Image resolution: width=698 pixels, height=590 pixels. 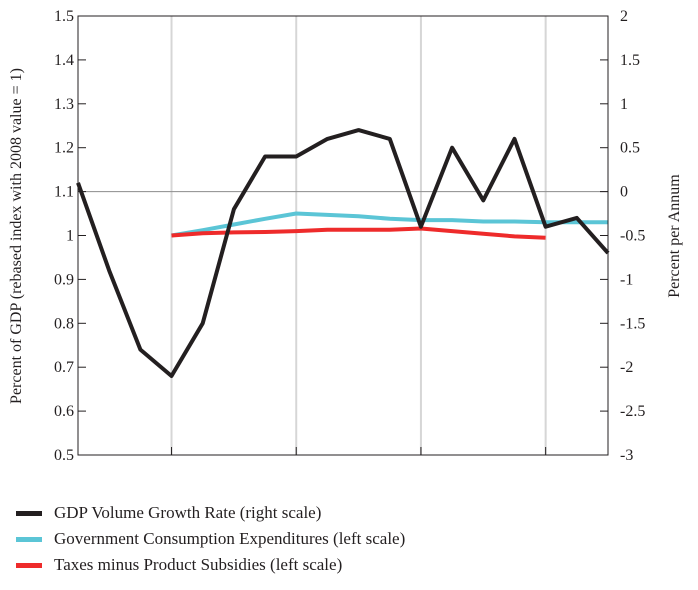 What do you see at coordinates (632, 323) in the screenshot?
I see `right-tick-label: -1.5` at bounding box center [632, 323].